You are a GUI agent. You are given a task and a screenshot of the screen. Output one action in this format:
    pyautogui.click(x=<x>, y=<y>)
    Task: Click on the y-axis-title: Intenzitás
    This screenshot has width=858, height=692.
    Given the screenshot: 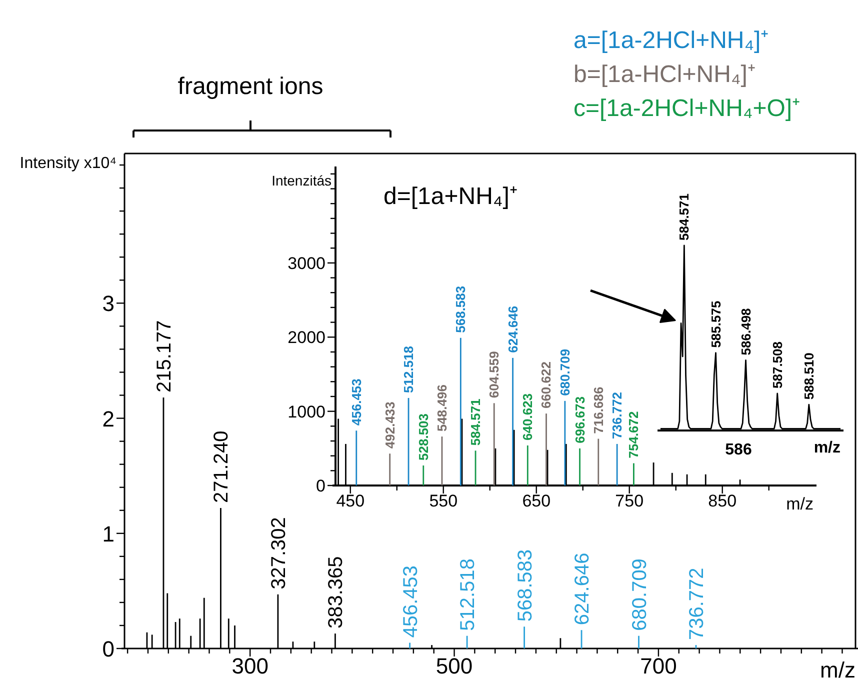 What is the action you would take?
    pyautogui.click(x=302, y=180)
    